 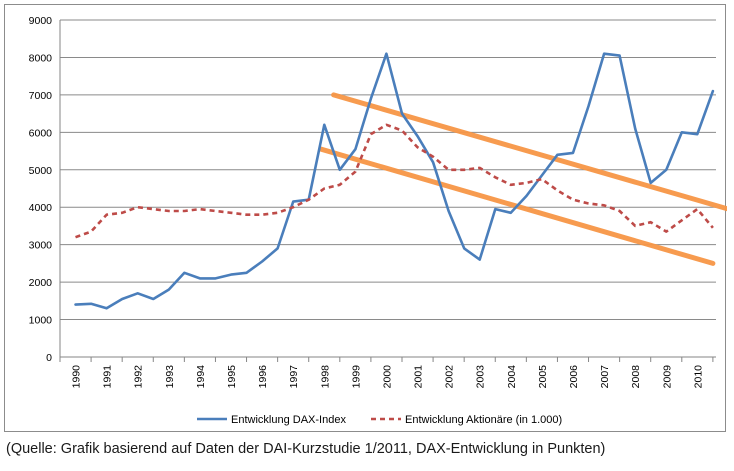 What do you see at coordinates (483, 420) in the screenshot?
I see `legend-label: Entwicklung Aktionäre (in 1.000)` at bounding box center [483, 420].